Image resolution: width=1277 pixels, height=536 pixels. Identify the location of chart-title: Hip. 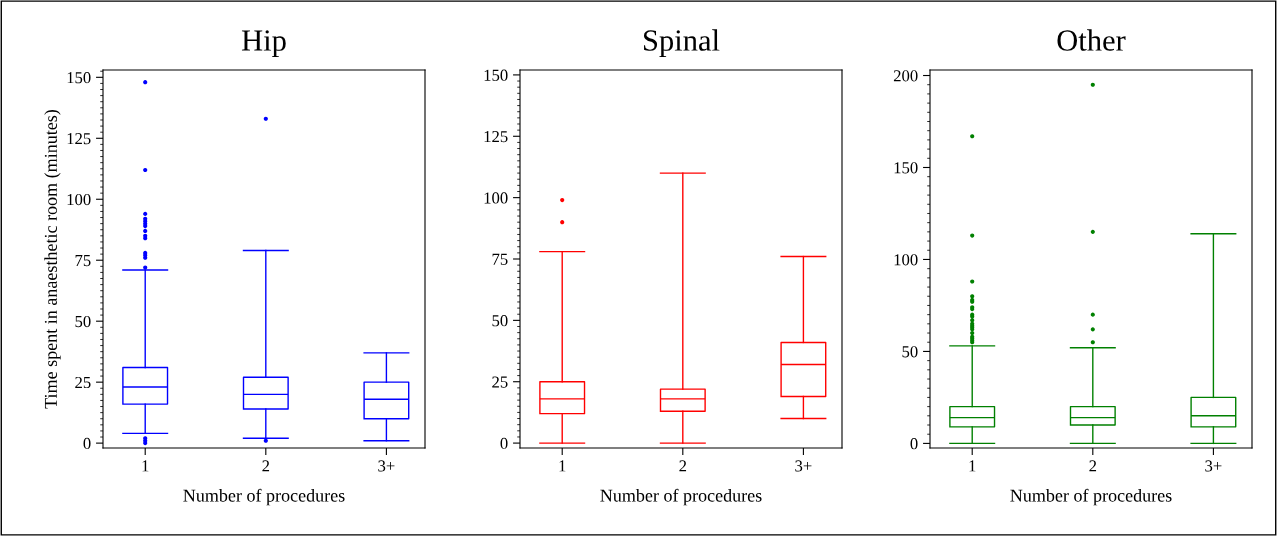
(263, 44).